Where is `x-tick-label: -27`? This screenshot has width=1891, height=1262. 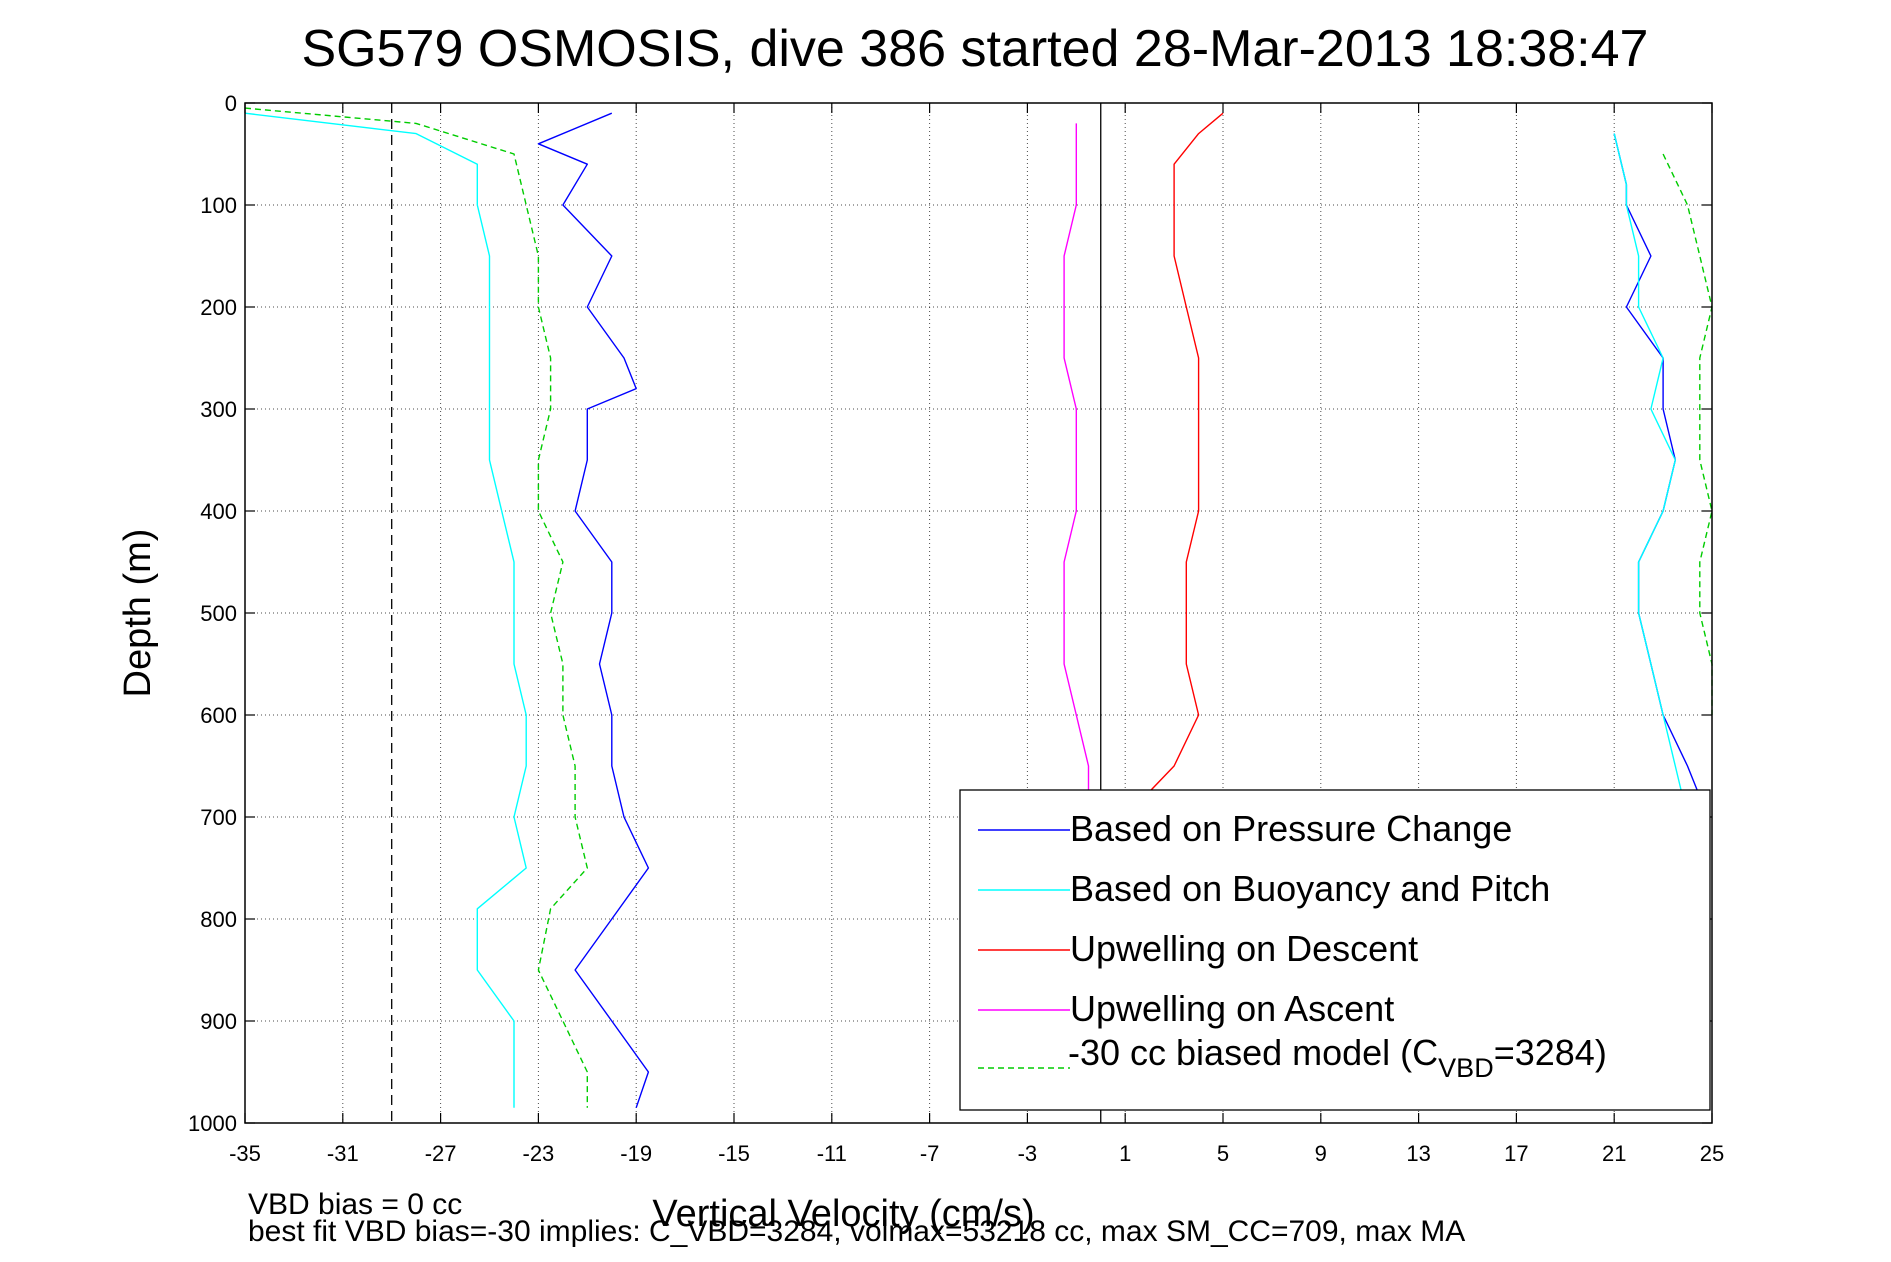
x-tick-label: -27 is located at coordinates (441, 1153).